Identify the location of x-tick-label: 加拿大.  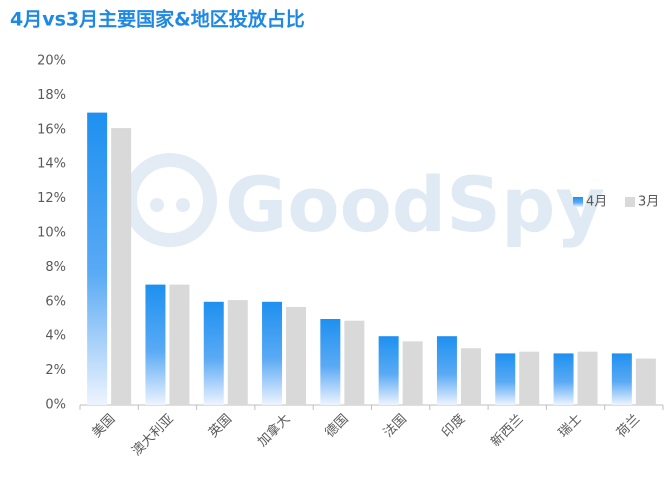
(273, 430).